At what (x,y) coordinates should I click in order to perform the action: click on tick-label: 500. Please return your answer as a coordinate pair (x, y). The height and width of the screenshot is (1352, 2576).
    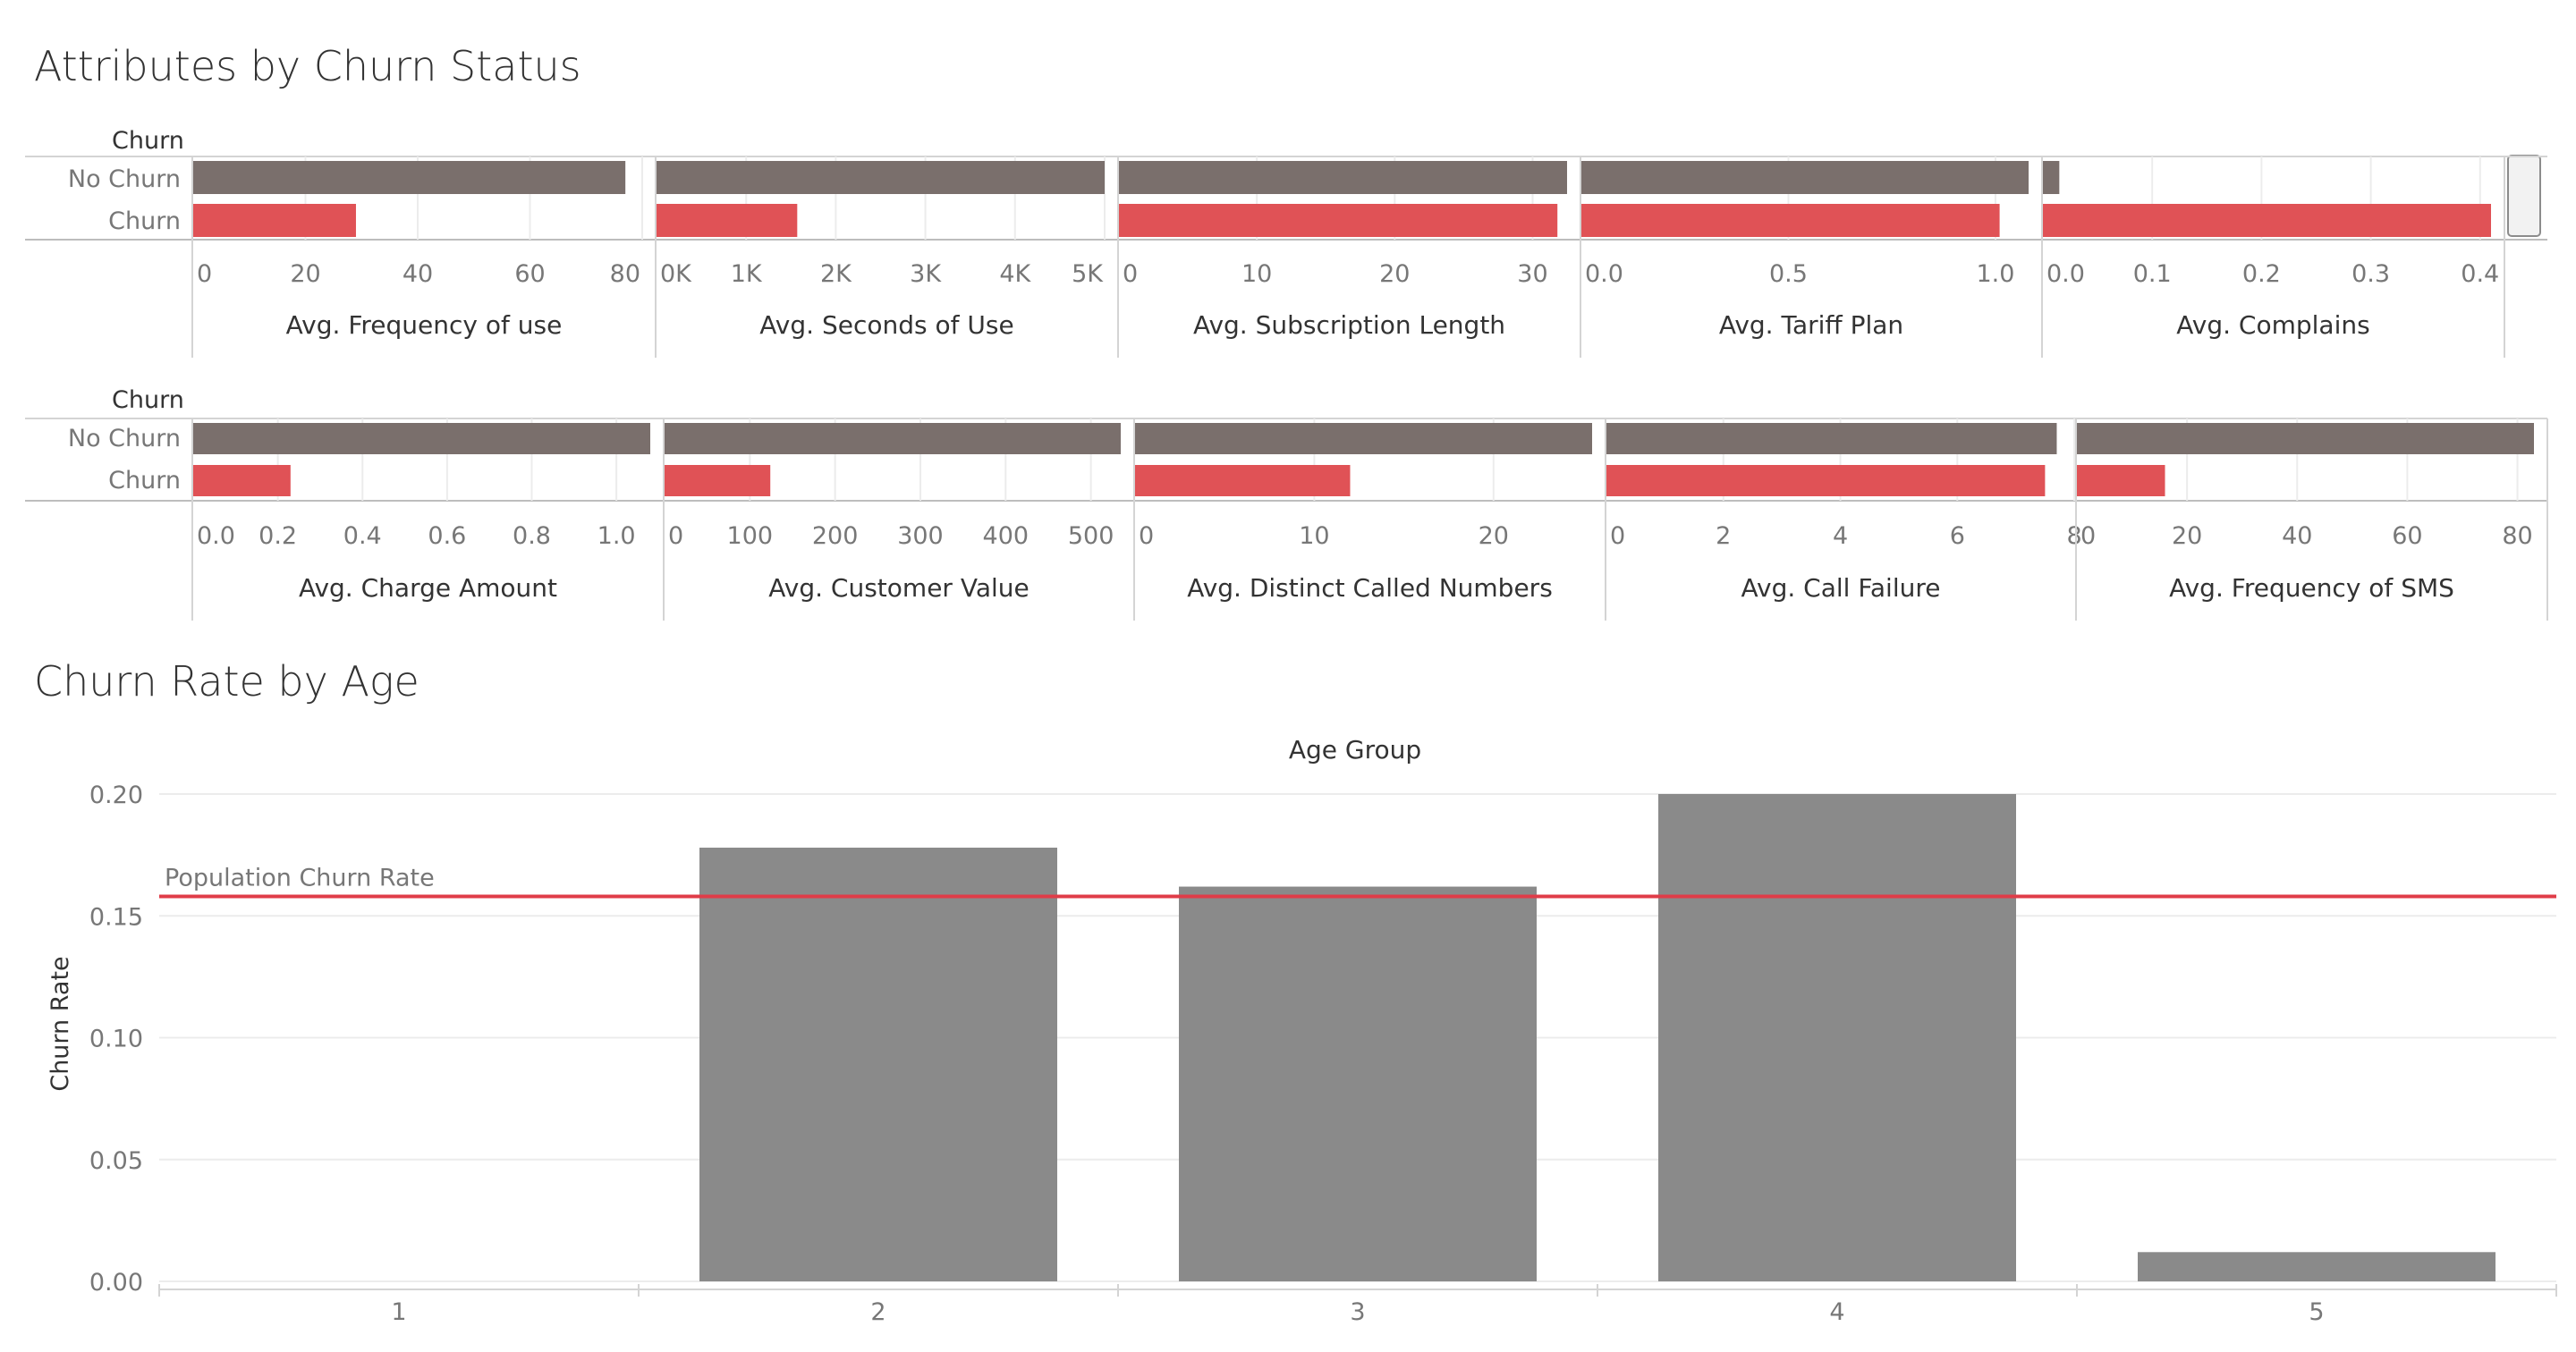
    Looking at the image, I should click on (1091, 536).